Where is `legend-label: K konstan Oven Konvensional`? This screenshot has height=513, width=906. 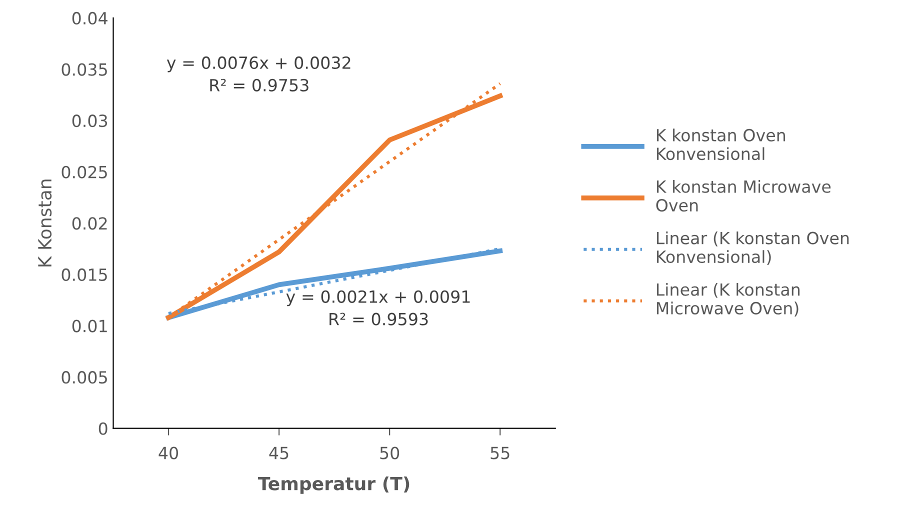 legend-label: K konstan Oven Konvensional is located at coordinates (721, 144).